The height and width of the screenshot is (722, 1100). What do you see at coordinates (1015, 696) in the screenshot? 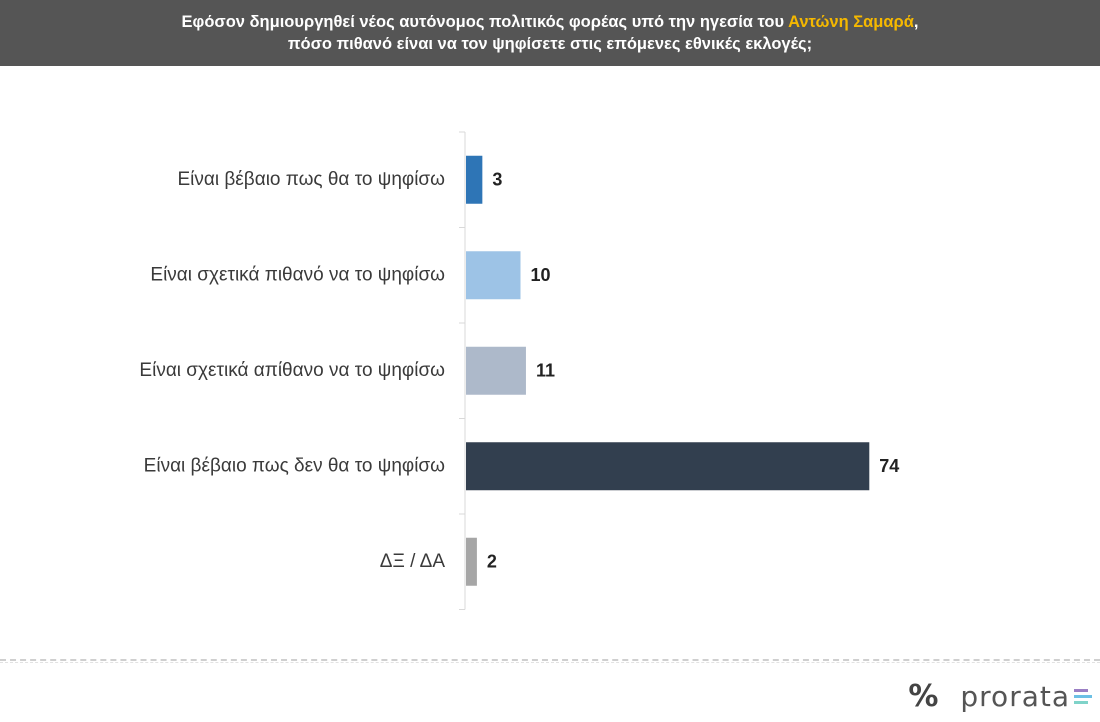
I see `logo-text: prorata` at bounding box center [1015, 696].